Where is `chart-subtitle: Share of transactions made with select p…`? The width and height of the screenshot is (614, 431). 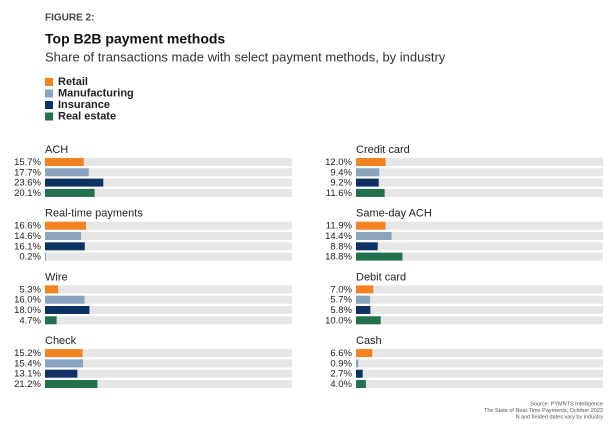 chart-subtitle: Share of transactions made with select p… is located at coordinates (245, 56).